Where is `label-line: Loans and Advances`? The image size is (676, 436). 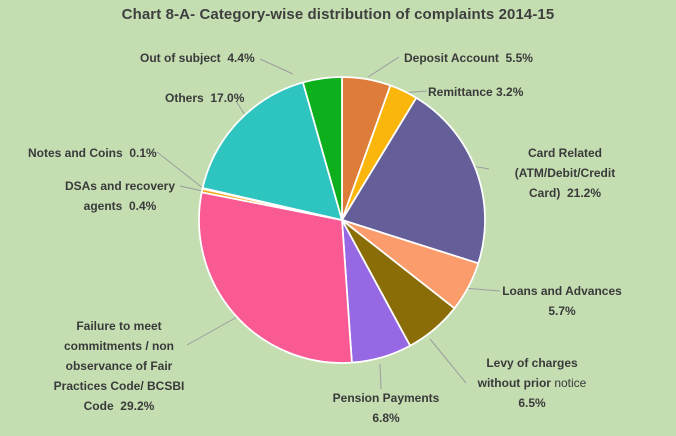
label-line: Loans and Advances is located at coordinates (562, 291).